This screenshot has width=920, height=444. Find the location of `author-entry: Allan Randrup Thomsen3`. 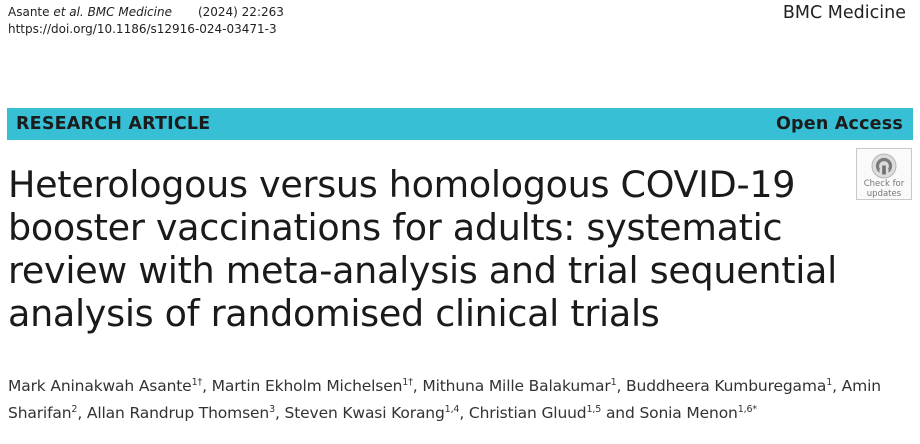

author-entry: Allan Randrup Thomsen3 is located at coordinates (181, 413).